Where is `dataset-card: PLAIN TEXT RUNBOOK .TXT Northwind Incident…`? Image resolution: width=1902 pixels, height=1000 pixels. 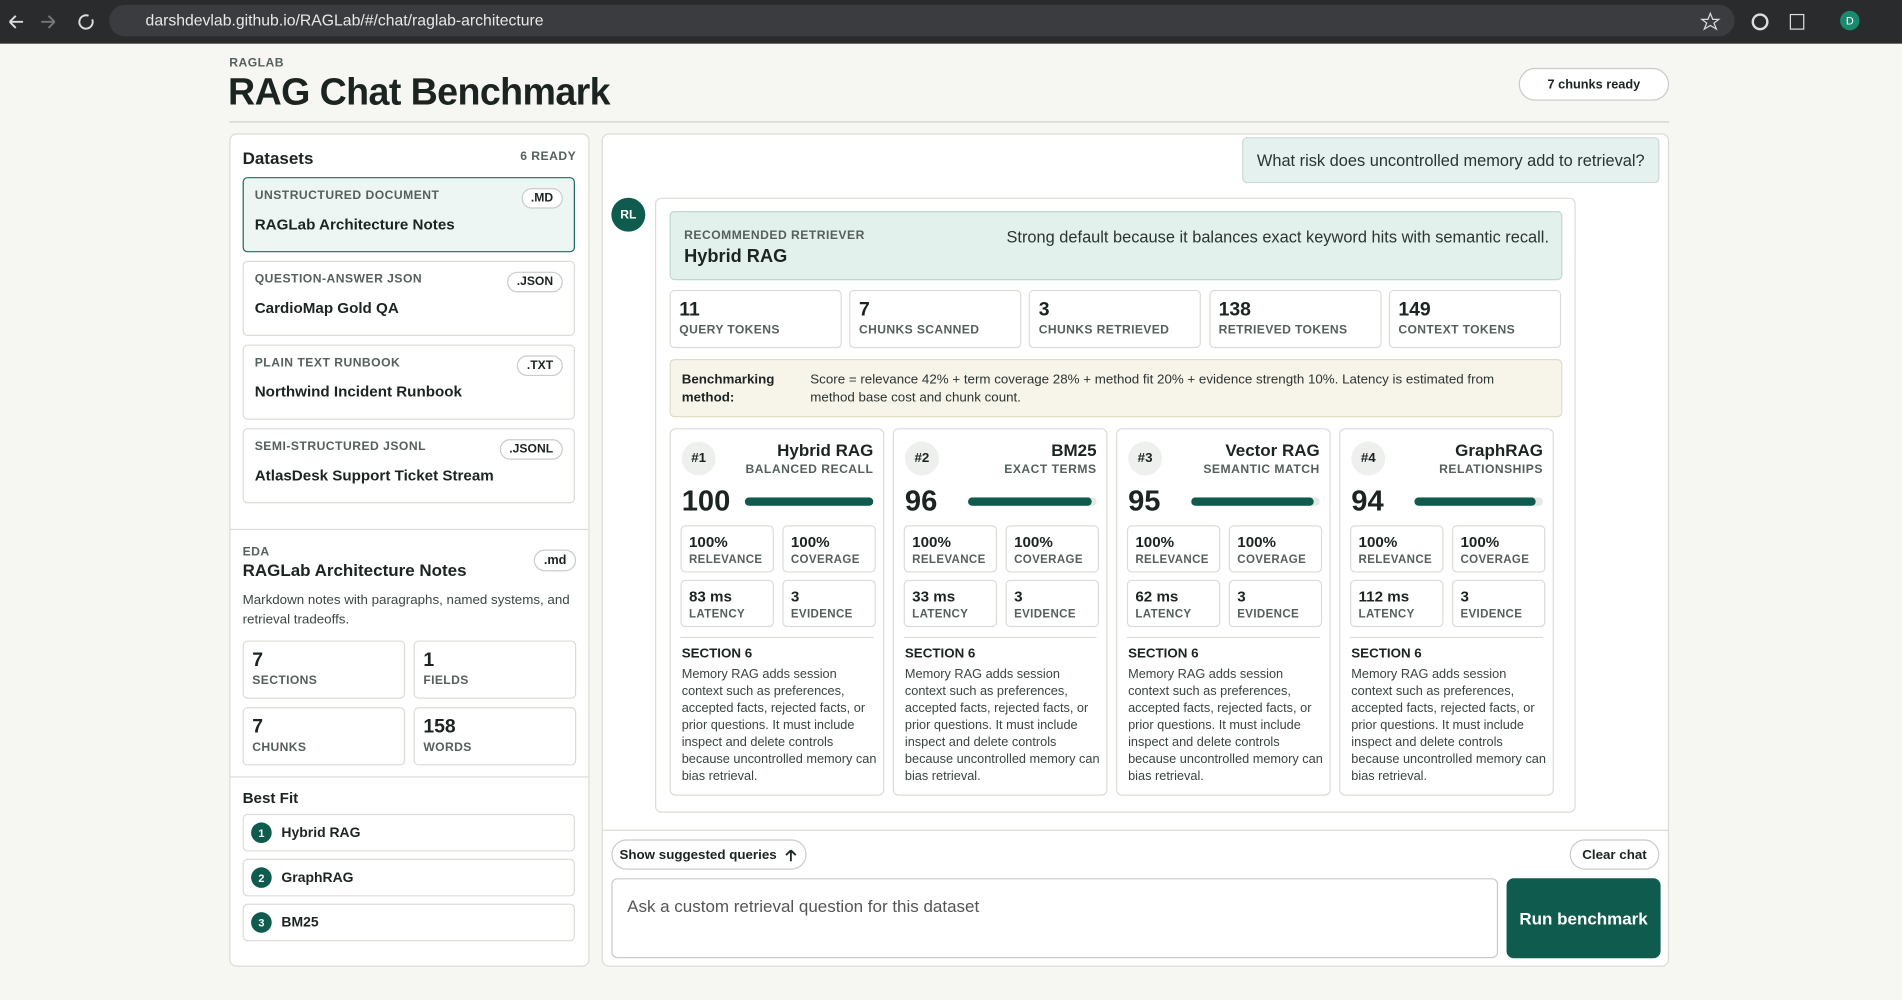
dataset-card: PLAIN TEXT RUNBOOK .TXT Northwind Incident… is located at coordinates (408, 382).